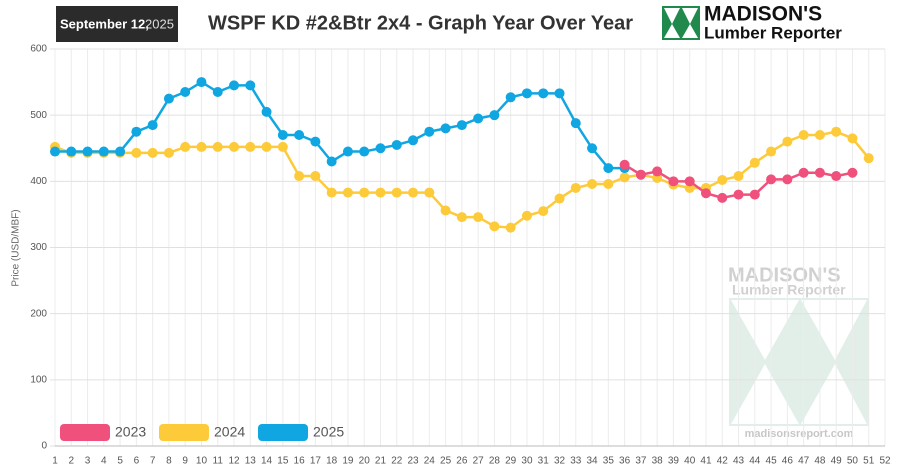 The height and width of the screenshot is (476, 913). What do you see at coordinates (38, 379) in the screenshot?
I see `y-tick-label: 100` at bounding box center [38, 379].